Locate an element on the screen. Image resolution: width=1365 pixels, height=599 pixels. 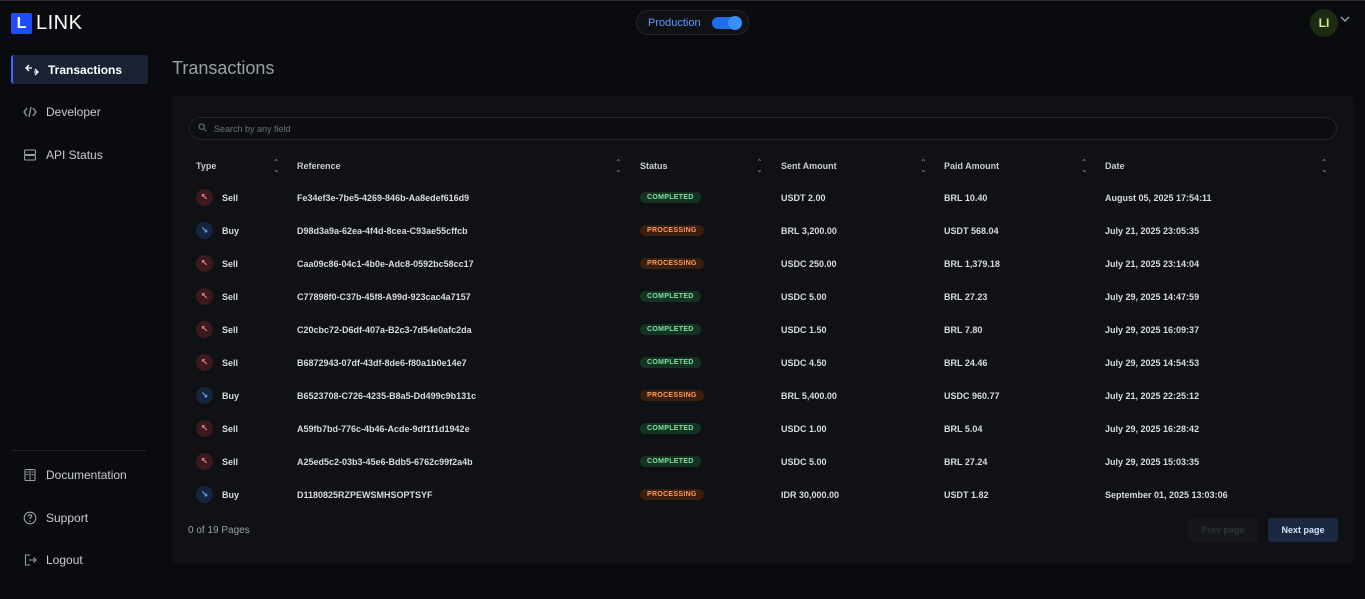
sent-amount-cell: USDT 2.00 is located at coordinates (803, 197).